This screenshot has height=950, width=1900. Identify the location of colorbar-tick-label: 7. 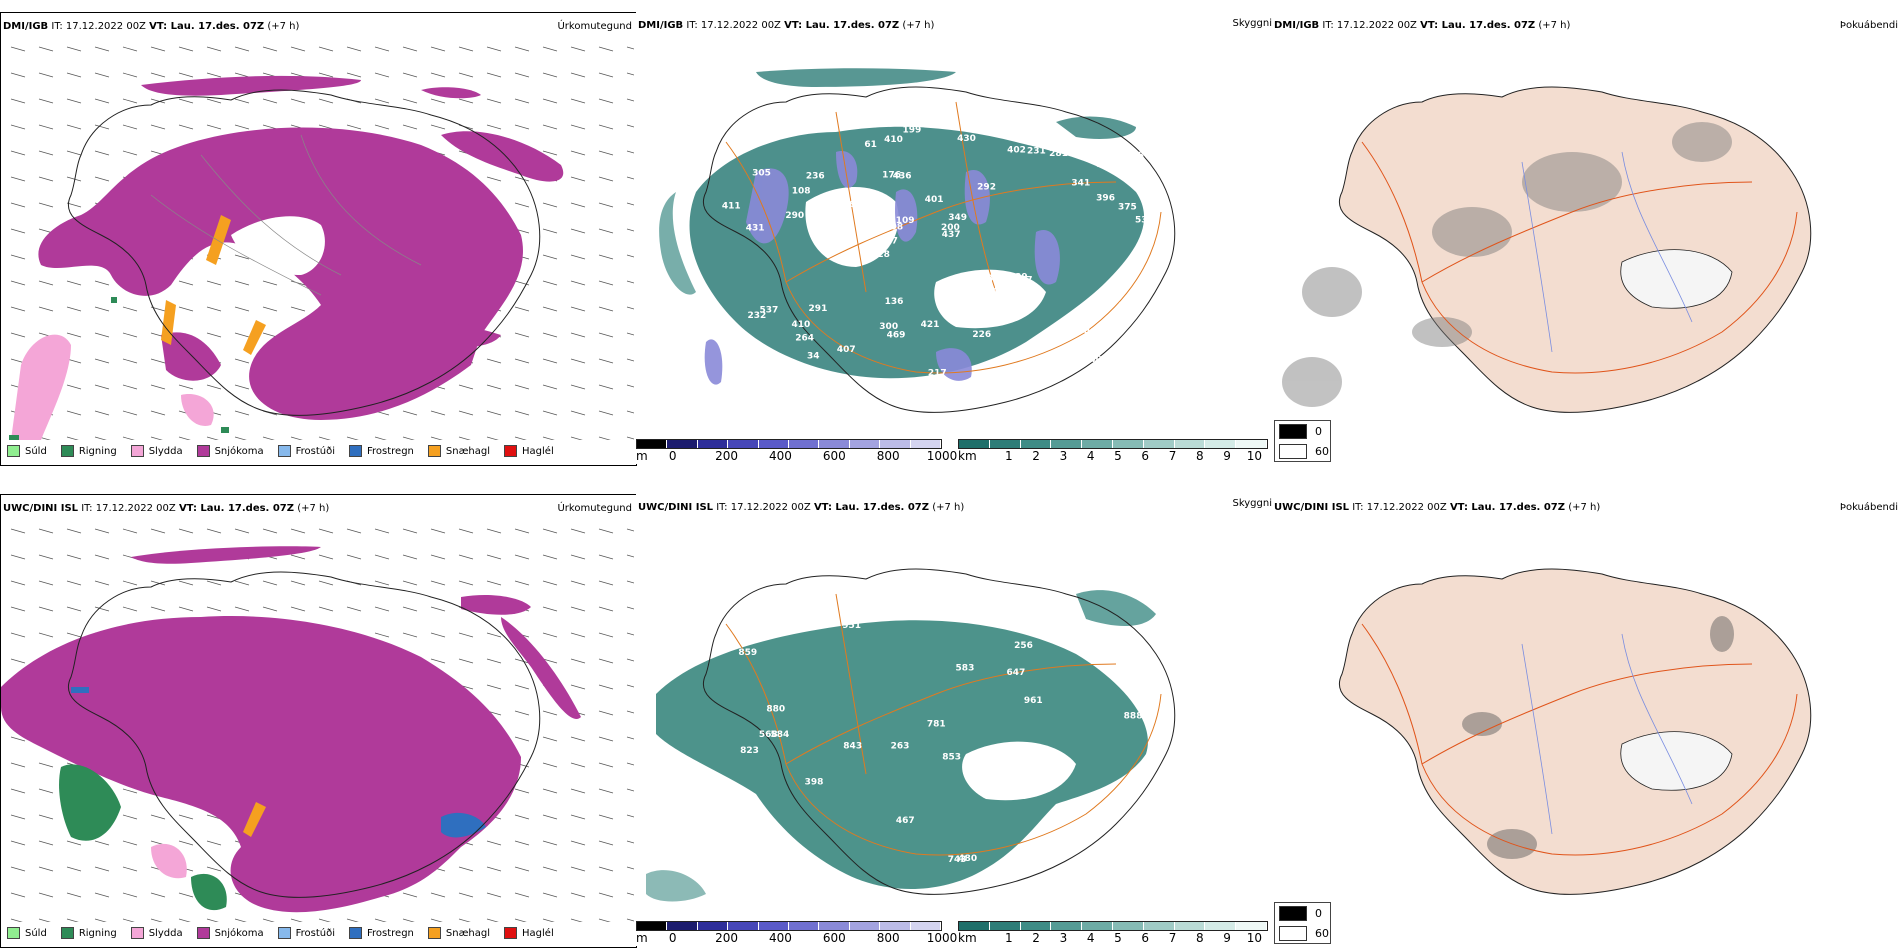
(1172, 456).